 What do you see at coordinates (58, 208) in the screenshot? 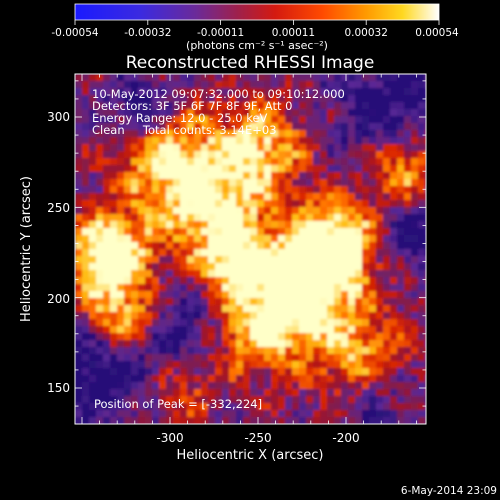
I see `y-tick-label-2: 250` at bounding box center [58, 208].